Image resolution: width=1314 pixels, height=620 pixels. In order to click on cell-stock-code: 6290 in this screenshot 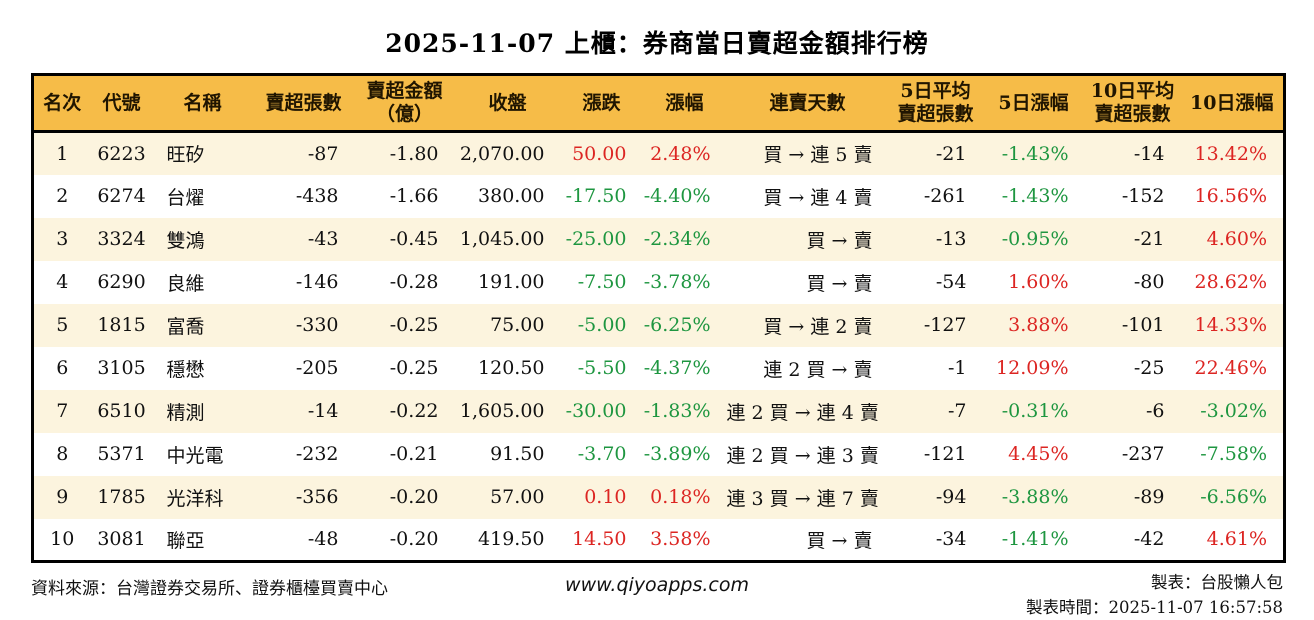, I will do `click(121, 282)`.